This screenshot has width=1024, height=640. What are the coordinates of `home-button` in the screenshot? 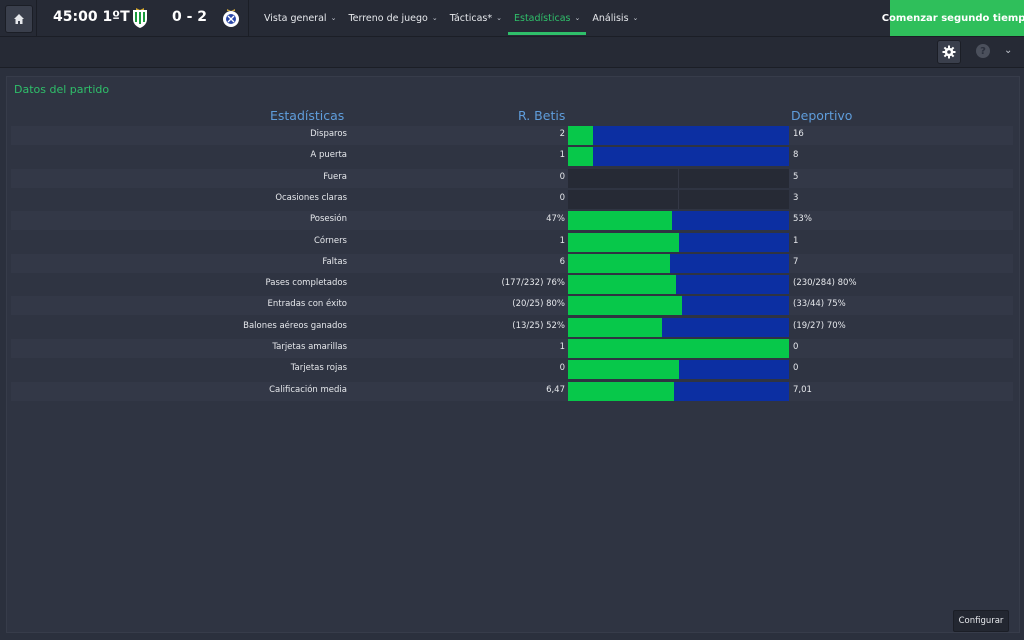 It's located at (19, 19).